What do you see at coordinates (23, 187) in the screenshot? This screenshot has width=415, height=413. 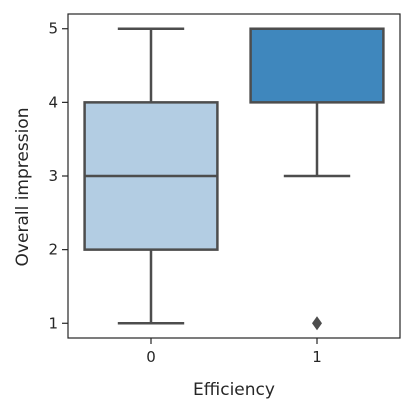 I see `y-axis-label: Overall impression` at bounding box center [23, 187].